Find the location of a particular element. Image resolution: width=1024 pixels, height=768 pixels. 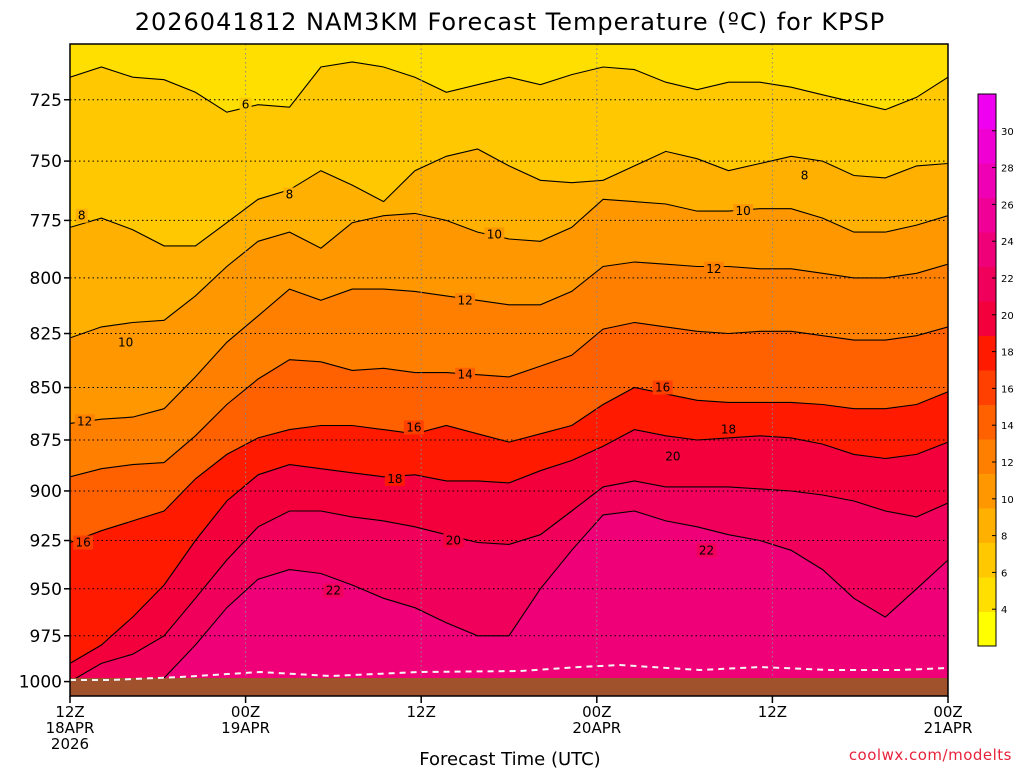

colorbar-label: 16 is located at coordinates (1007, 389).